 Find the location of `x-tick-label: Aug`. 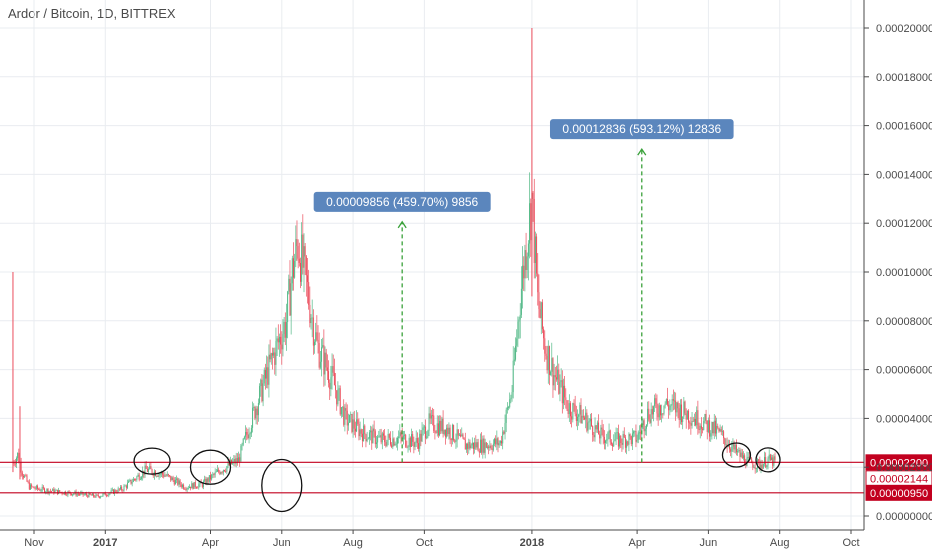

x-tick-label: Aug is located at coordinates (353, 543).